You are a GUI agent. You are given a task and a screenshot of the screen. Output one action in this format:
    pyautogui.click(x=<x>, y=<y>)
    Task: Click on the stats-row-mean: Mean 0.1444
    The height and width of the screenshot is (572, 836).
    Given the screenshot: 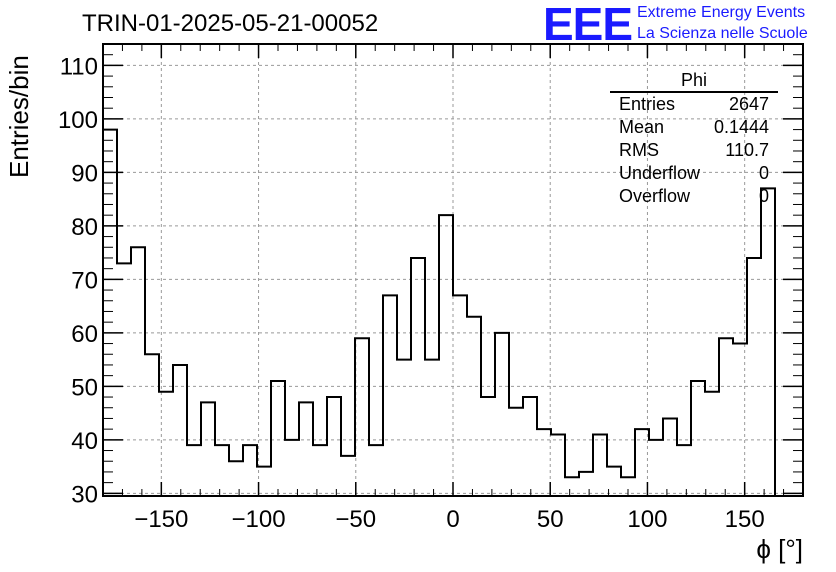 What is the action you would take?
    pyautogui.click(x=694, y=127)
    